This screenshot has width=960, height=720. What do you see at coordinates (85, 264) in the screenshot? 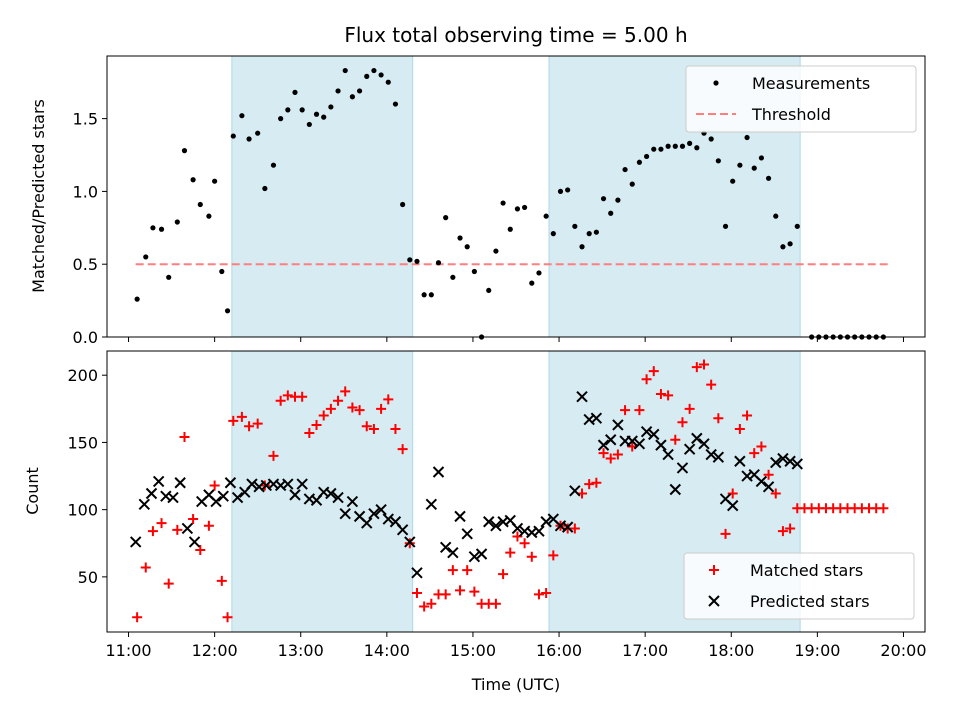
I see `y-tick-label: 0.5` at bounding box center [85, 264].